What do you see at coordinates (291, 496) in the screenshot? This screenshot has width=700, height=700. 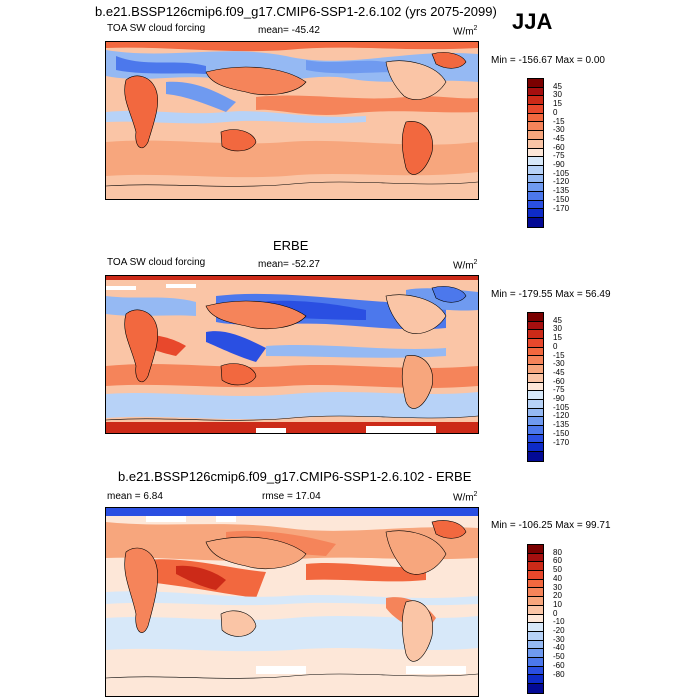 I see `panel-3-rmse: rmse = 17.04` at bounding box center [291, 496].